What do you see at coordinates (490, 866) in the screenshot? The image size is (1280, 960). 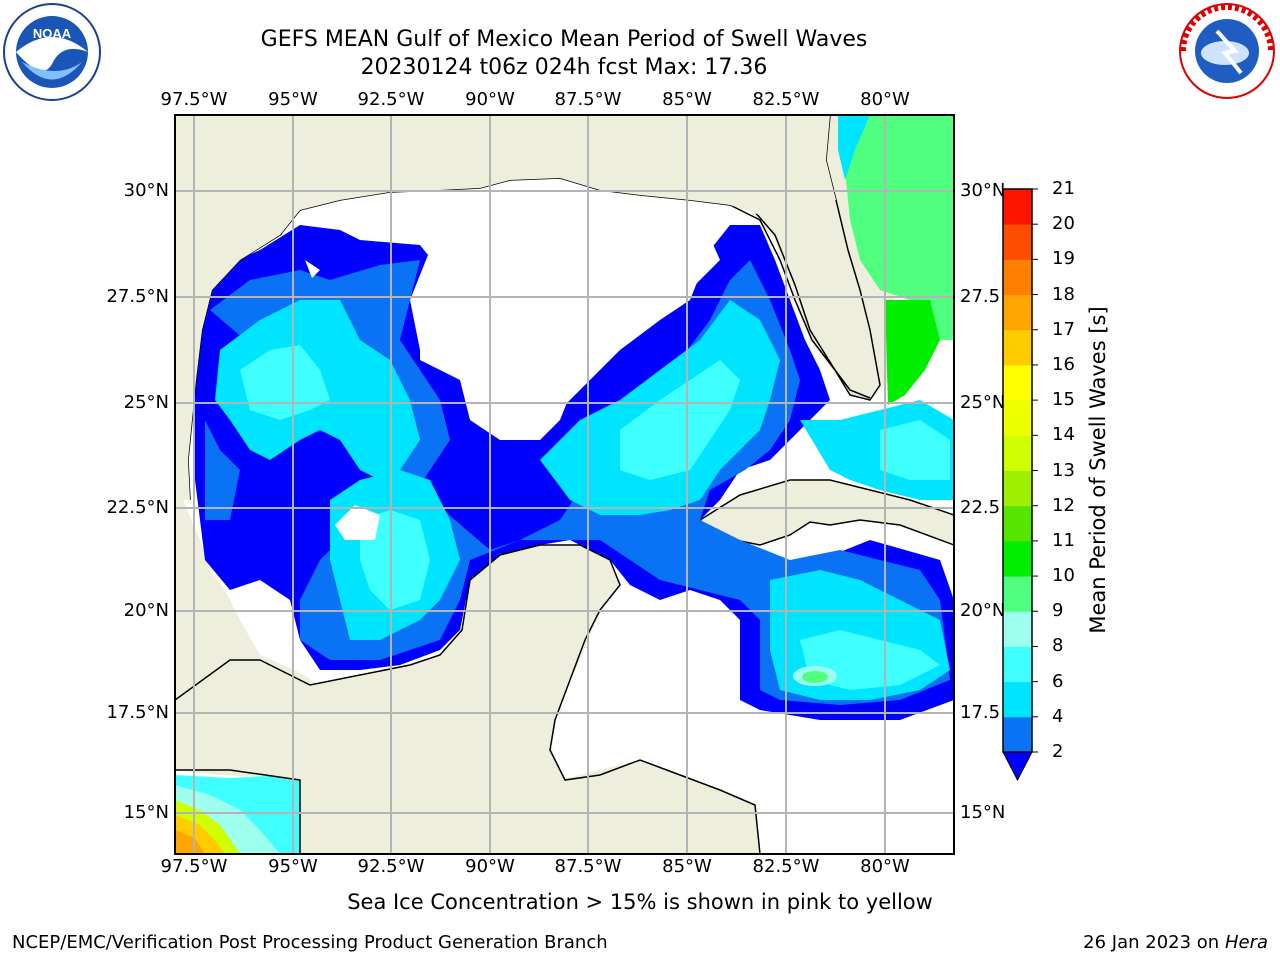 I see `lon-label-bottom: 90°W` at bounding box center [490, 866].